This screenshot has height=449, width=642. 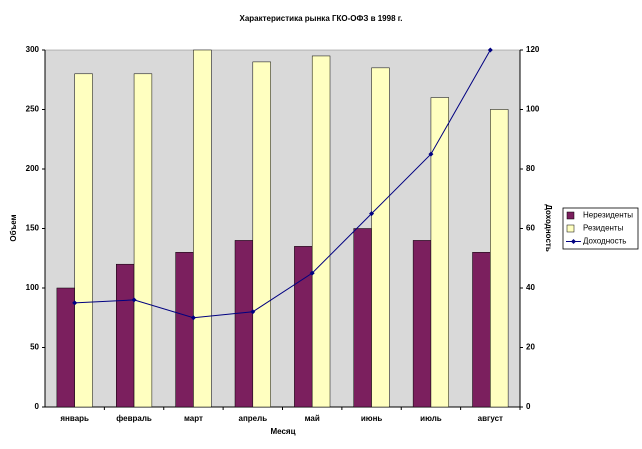 I want to click on y-tick-label: 0, so click(x=37, y=406).